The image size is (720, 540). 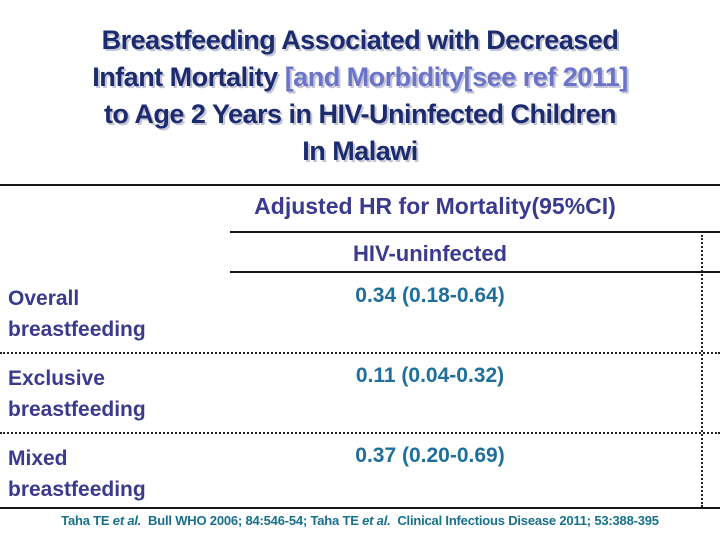 What do you see at coordinates (702, 371) in the screenshot?
I see `divider-dotted-vertical` at bounding box center [702, 371].